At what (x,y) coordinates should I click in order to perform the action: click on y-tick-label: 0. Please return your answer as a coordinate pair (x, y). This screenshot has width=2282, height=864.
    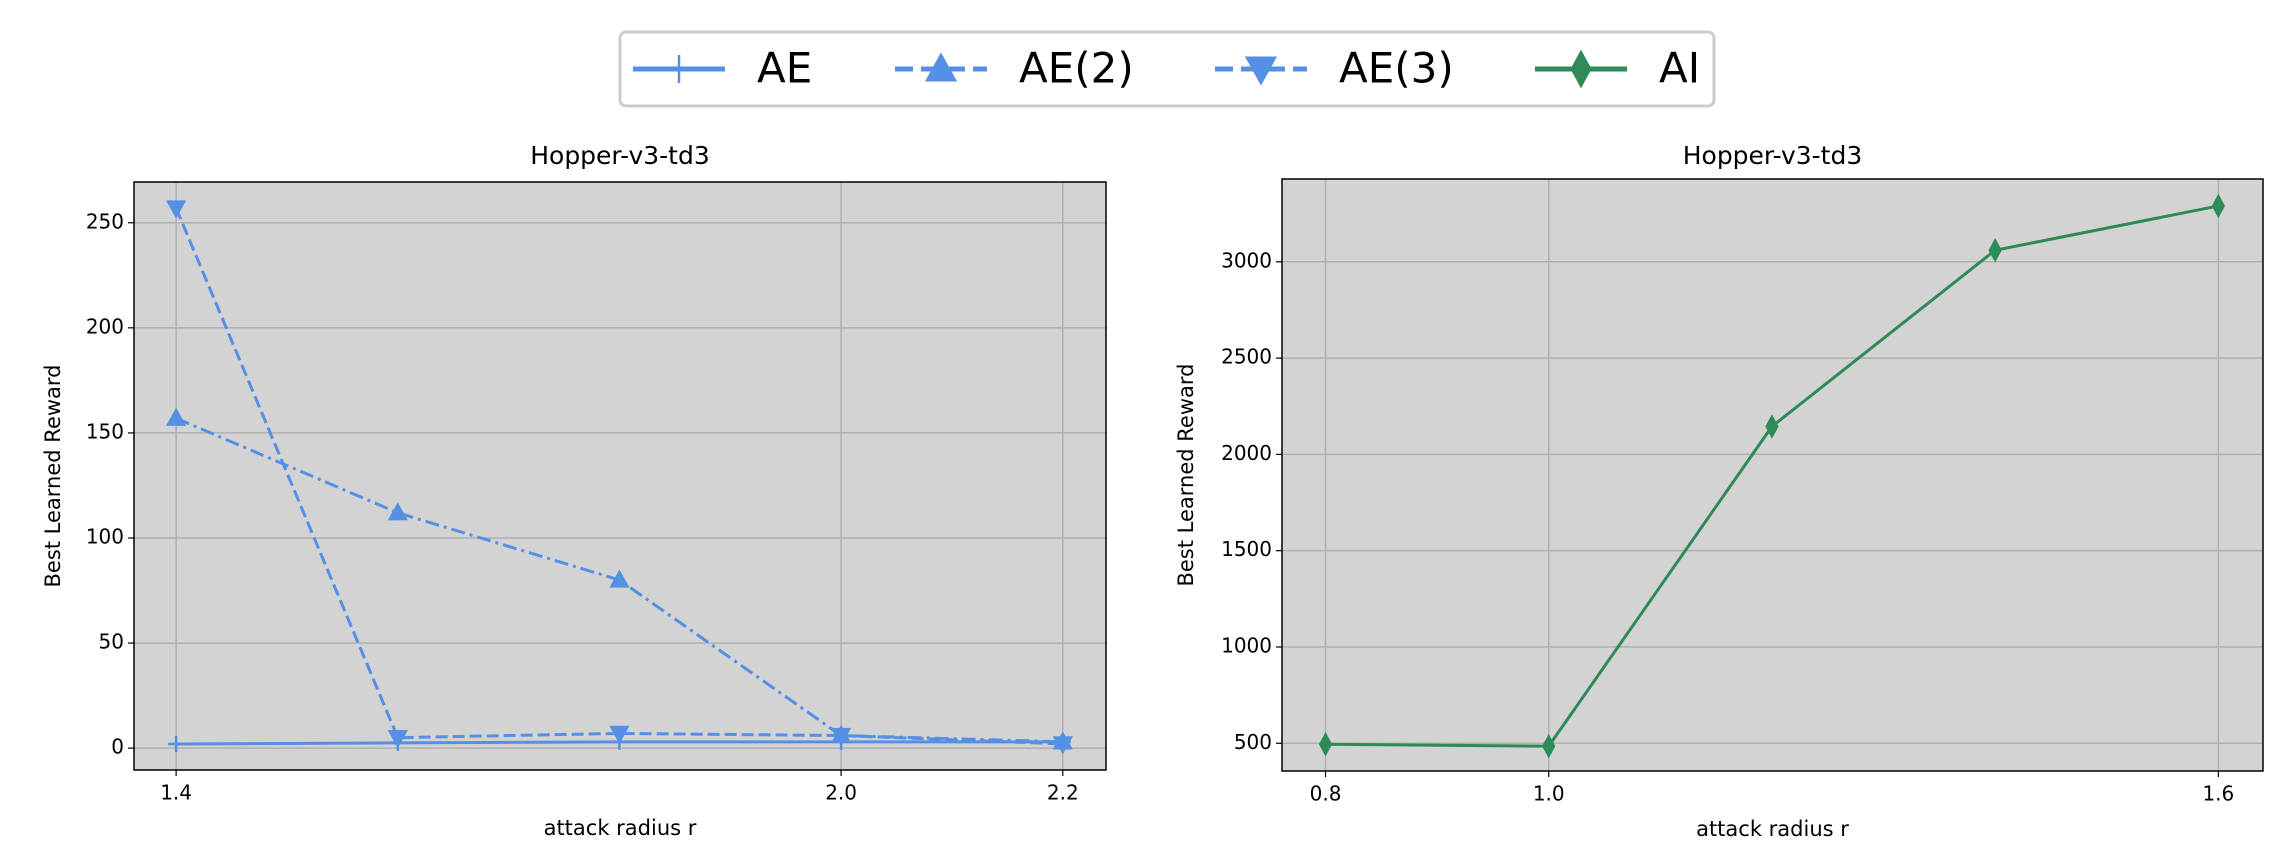
    Looking at the image, I should click on (117, 747).